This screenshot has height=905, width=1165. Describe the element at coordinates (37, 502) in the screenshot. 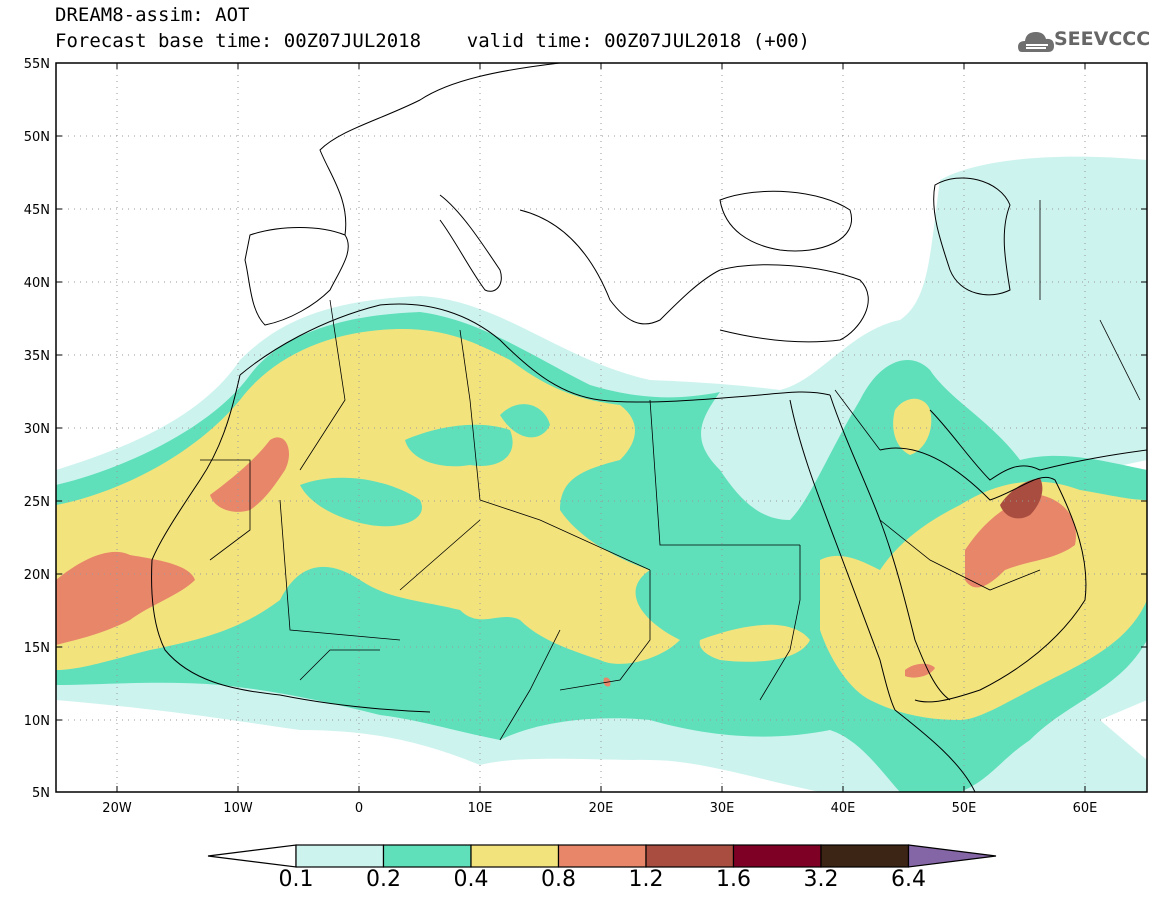

I see `lat-label-25n: 25N` at that location.